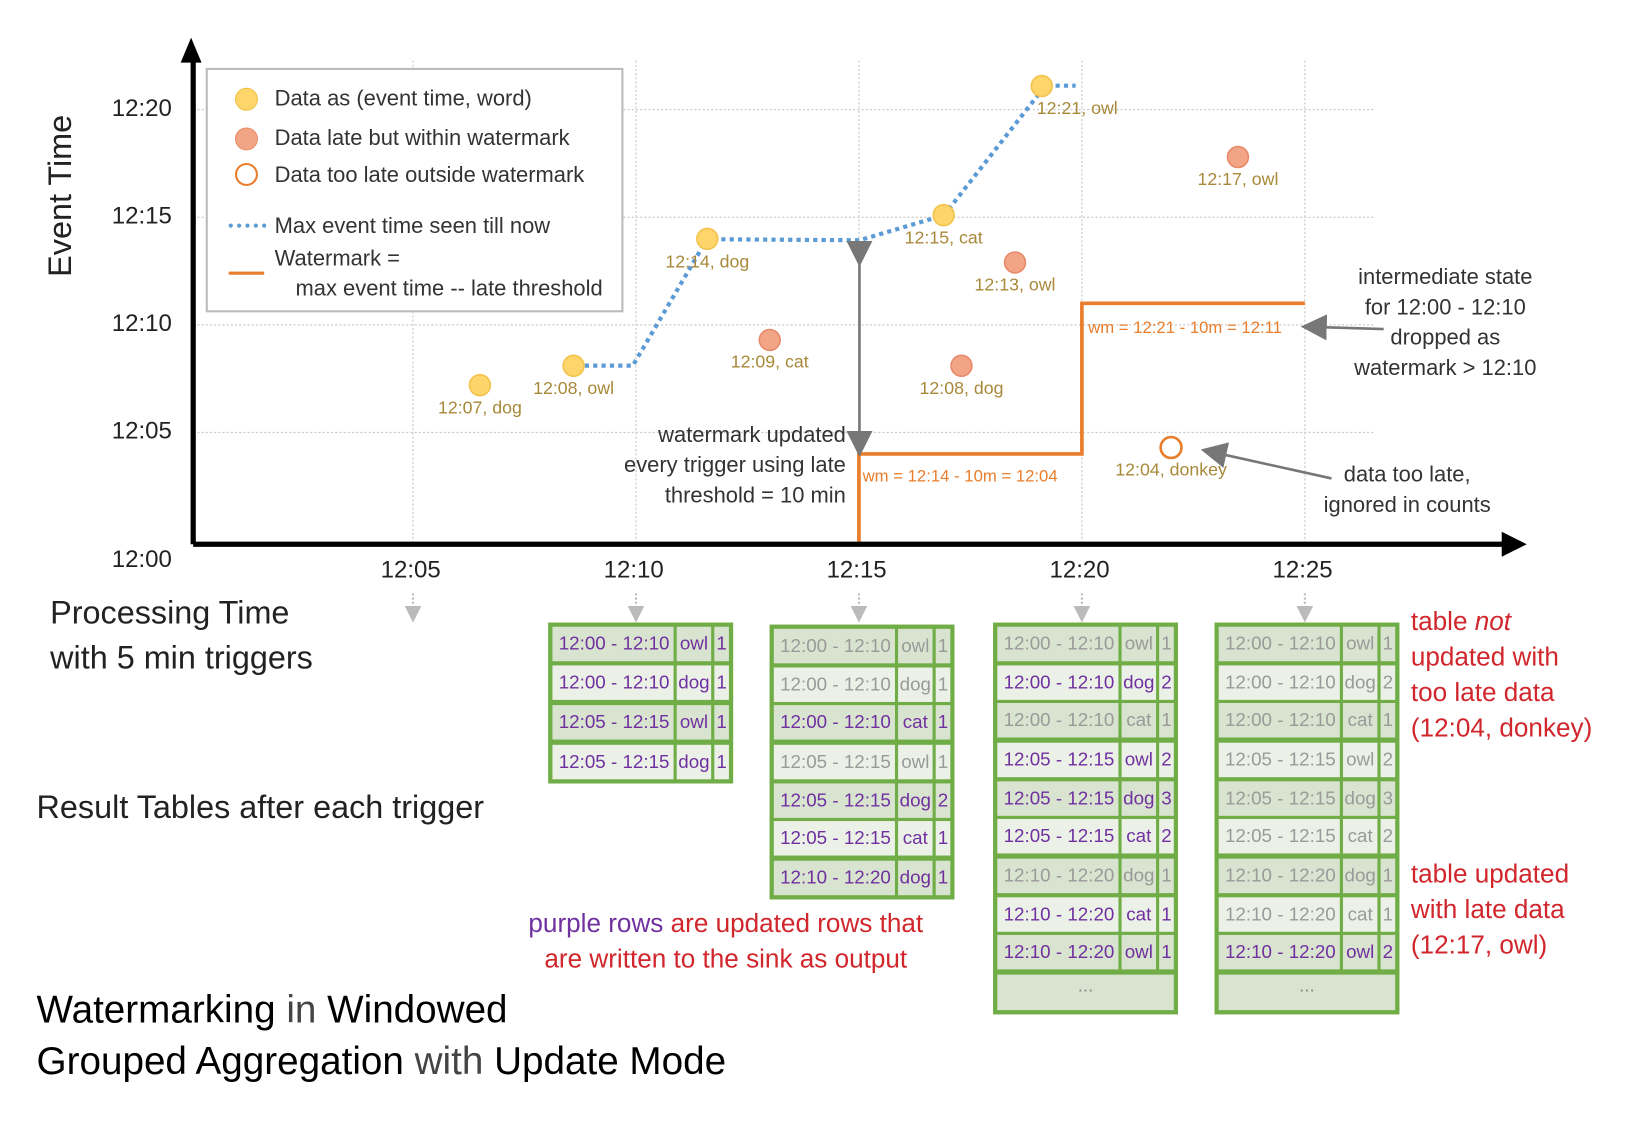  Describe the element at coordinates (755, 495) in the screenshot. I see `note-line: threshold = 10 min` at that location.